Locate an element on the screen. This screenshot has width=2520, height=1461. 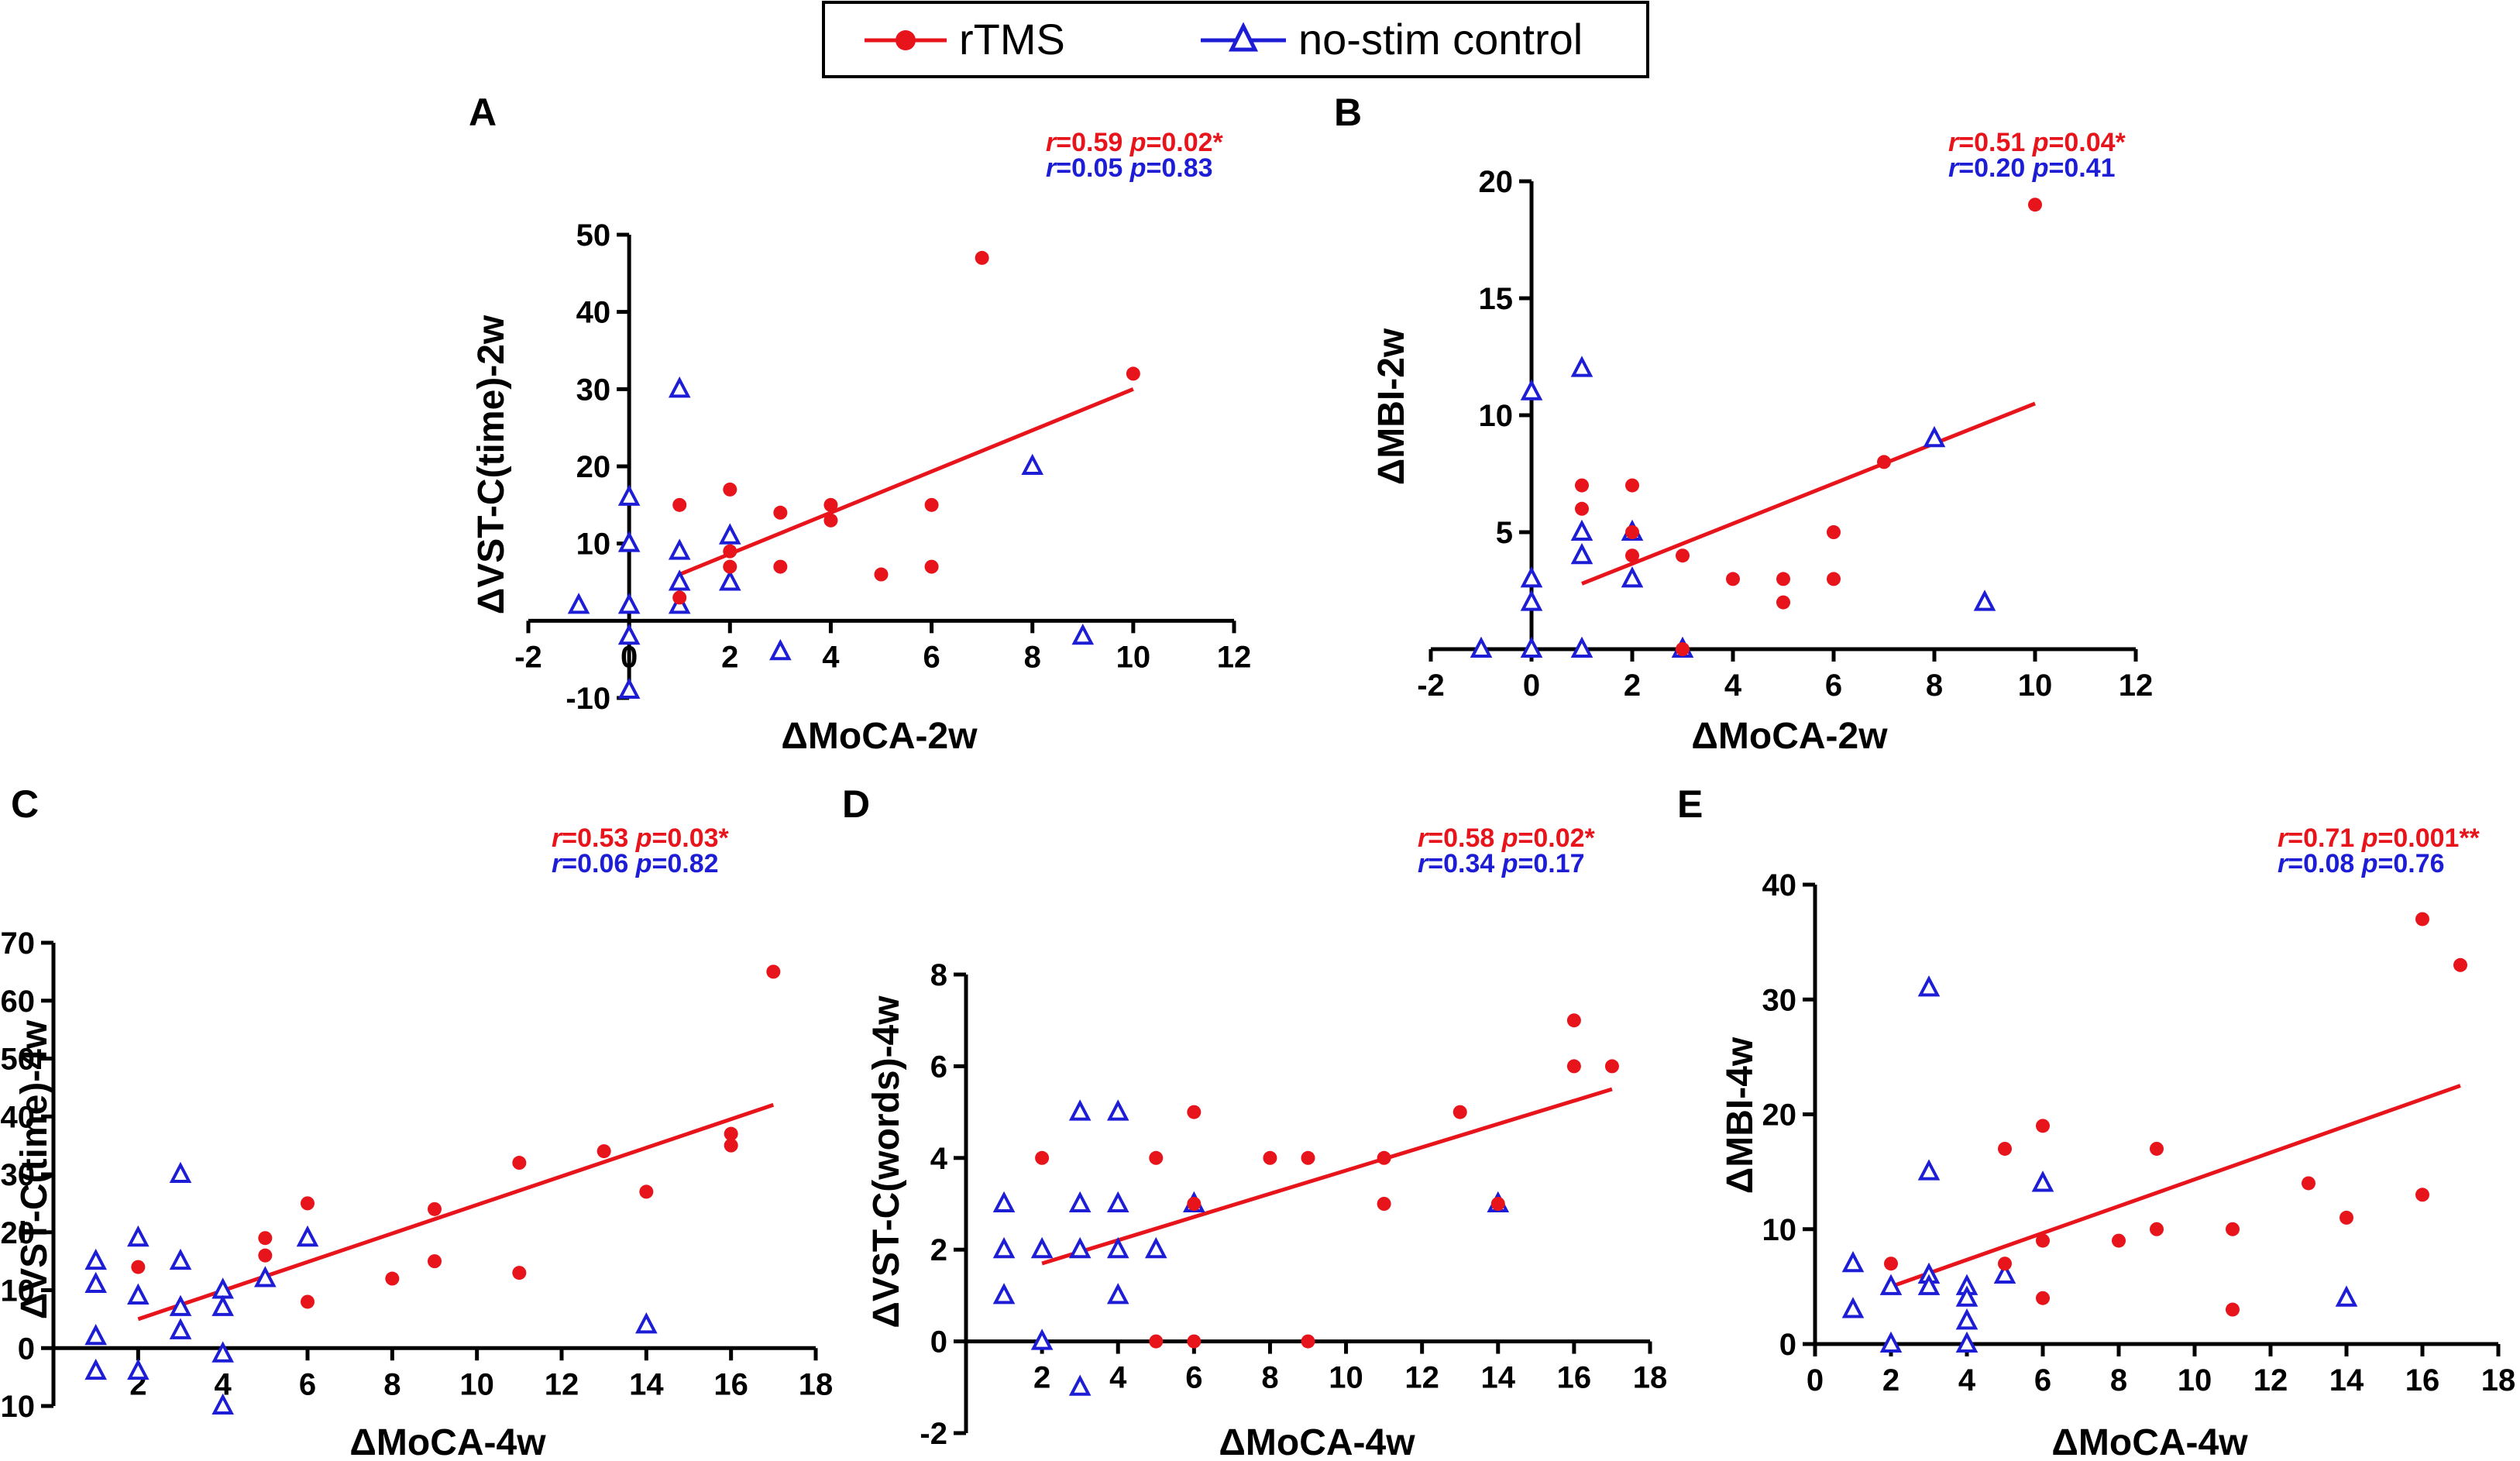
stat-p-value: =0.41 is located at coordinates (2082, 168).